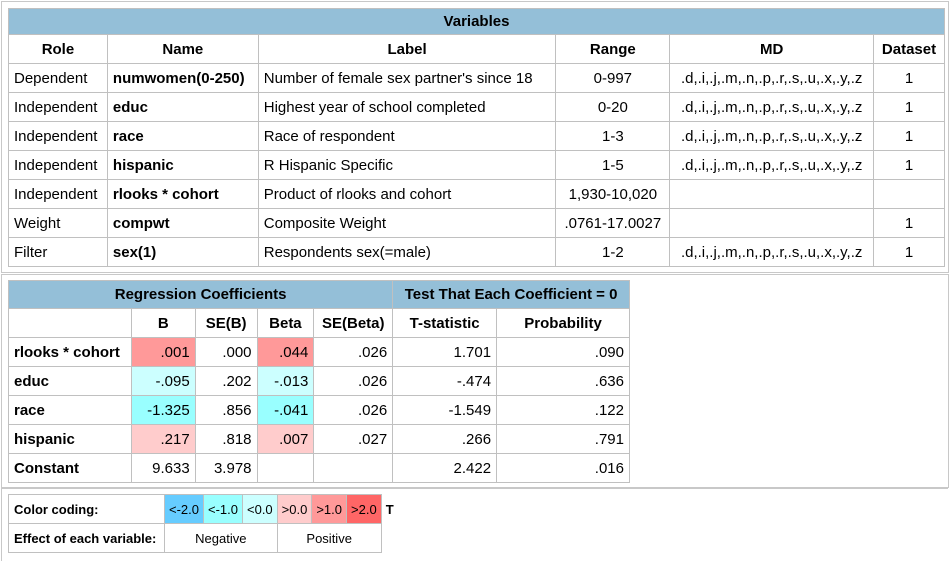 This screenshot has width=950, height=561. Describe the element at coordinates (226, 381) in the screenshot. I see `seb-cell: .202` at that location.